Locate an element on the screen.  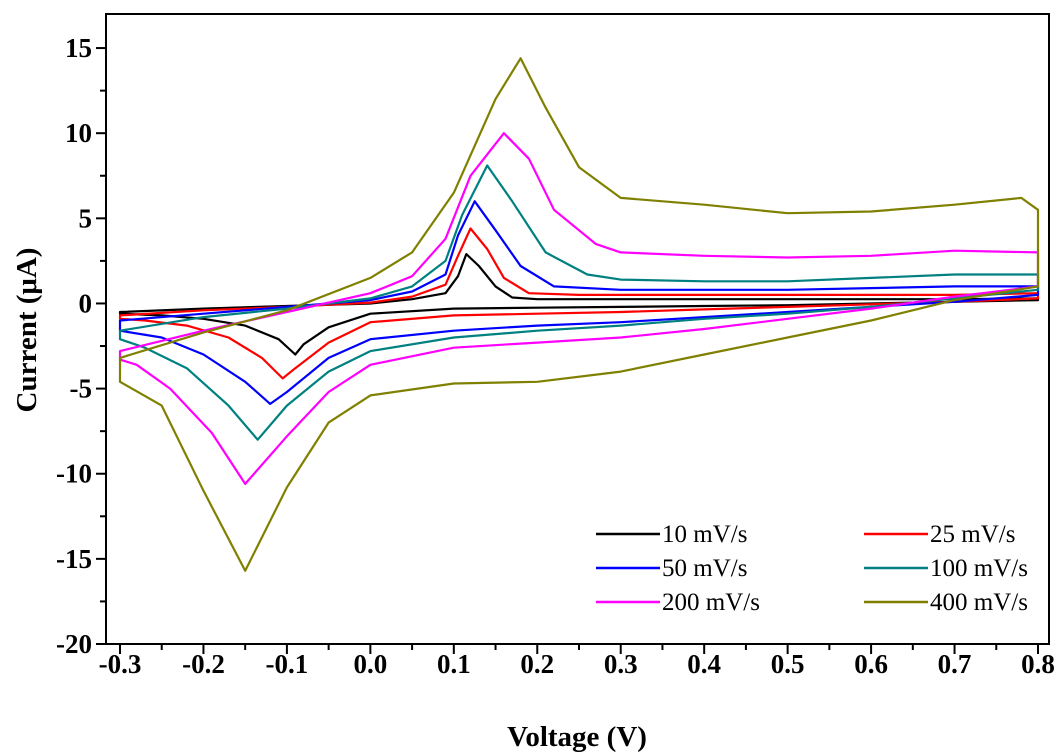
y-tick-label: -5 is located at coordinates (81, 389).